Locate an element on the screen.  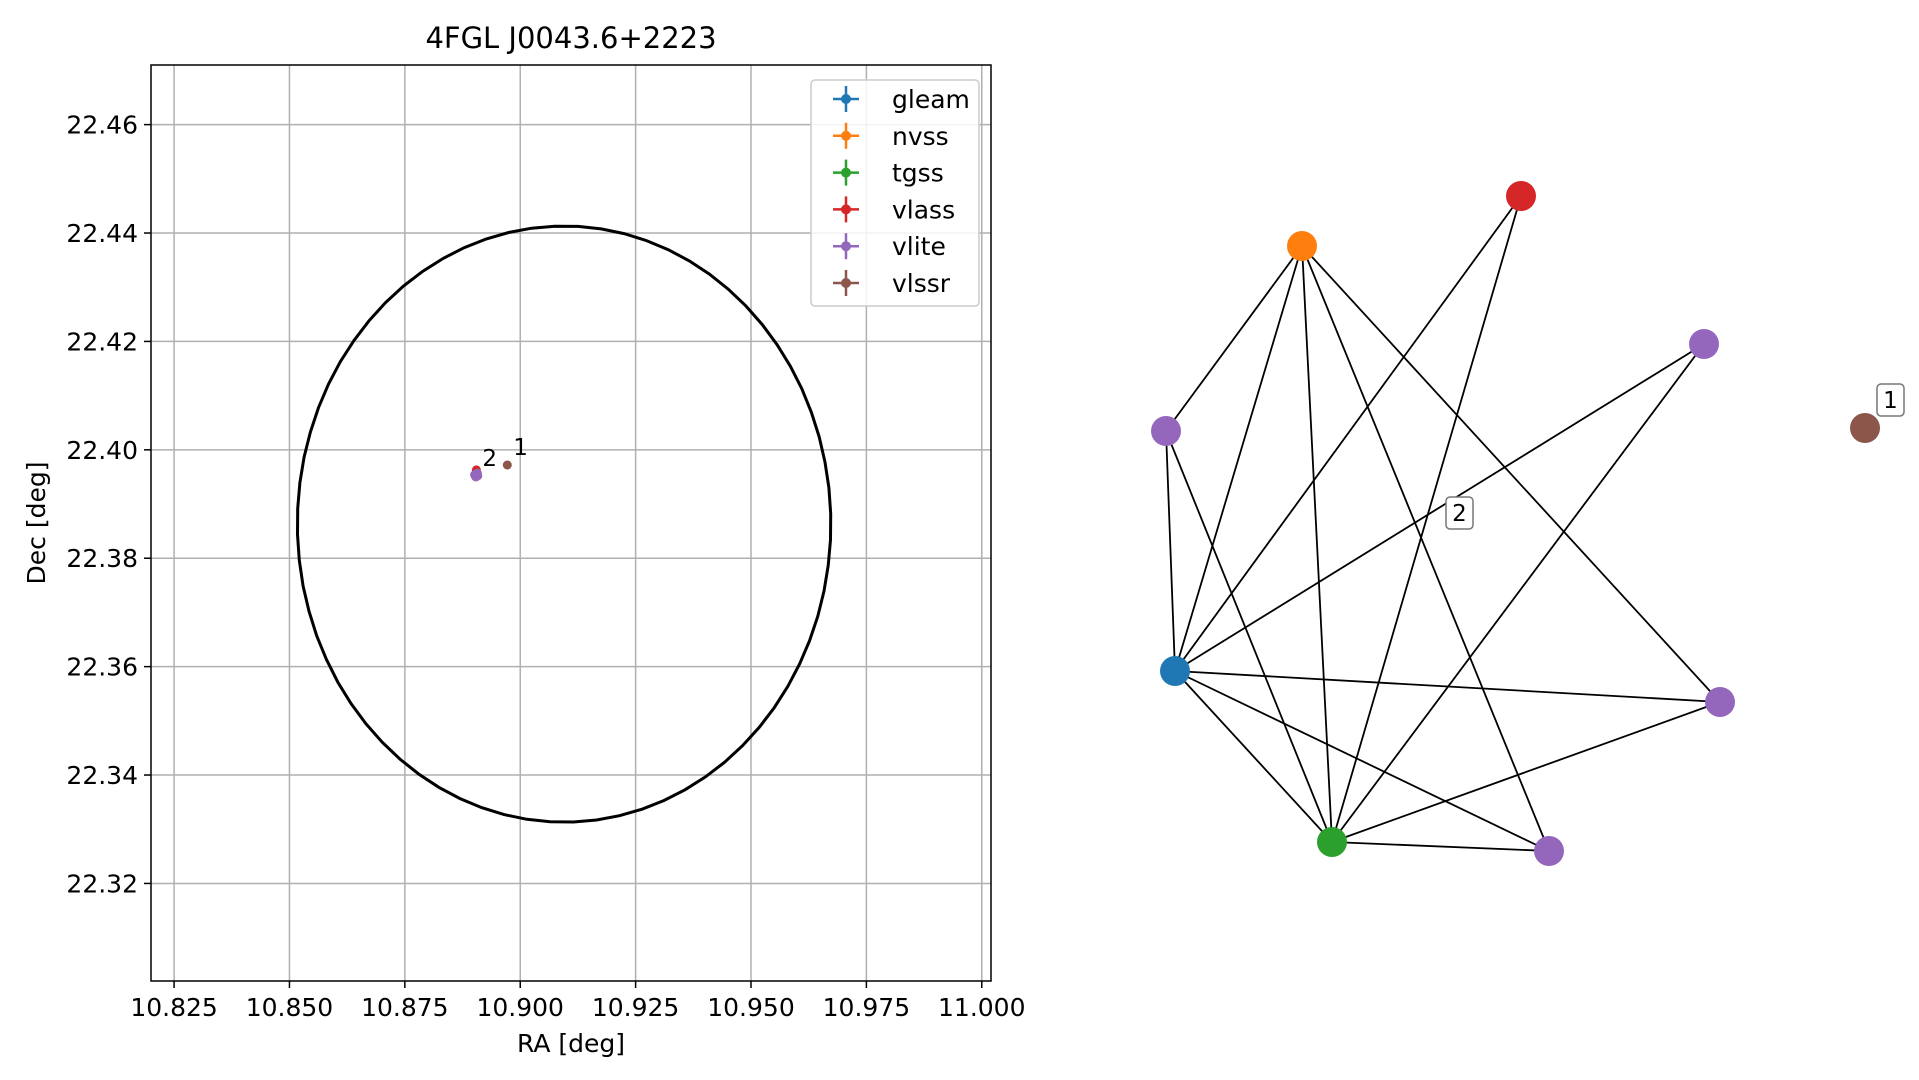
legend-label-vlite: vlite is located at coordinates (919, 246).